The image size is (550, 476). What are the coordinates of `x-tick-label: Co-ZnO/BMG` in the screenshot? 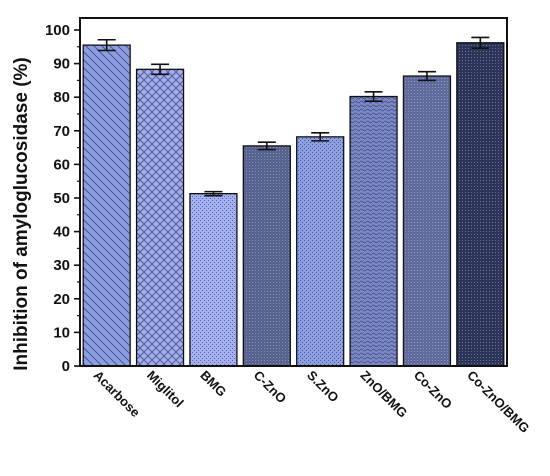 It's located at (498, 402).